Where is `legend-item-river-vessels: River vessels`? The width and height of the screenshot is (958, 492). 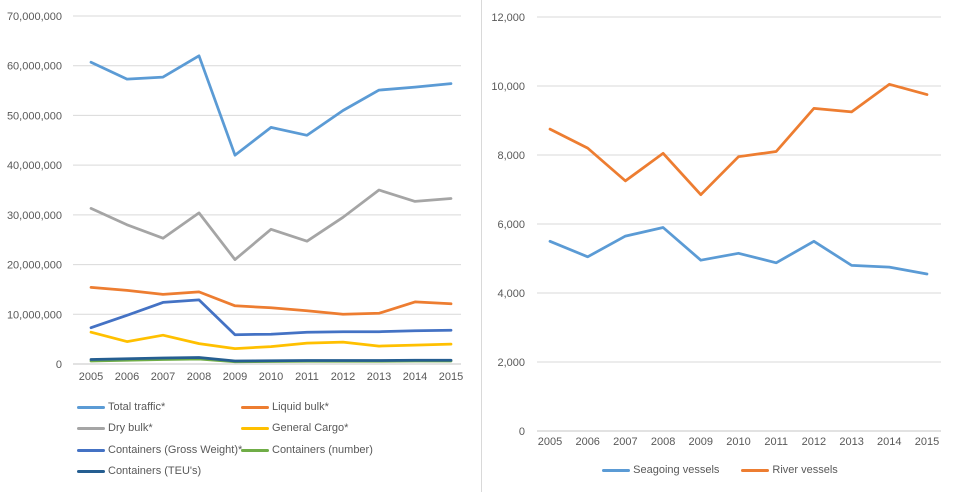 legend-item-river-vessels: River vessels is located at coordinates (789, 470).